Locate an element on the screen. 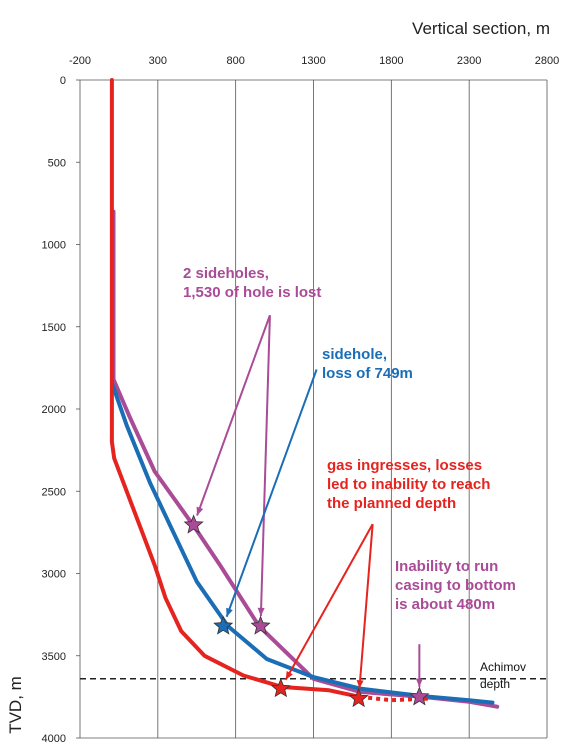 The image size is (565, 751). x-tick-label: 1800 is located at coordinates (391, 61).